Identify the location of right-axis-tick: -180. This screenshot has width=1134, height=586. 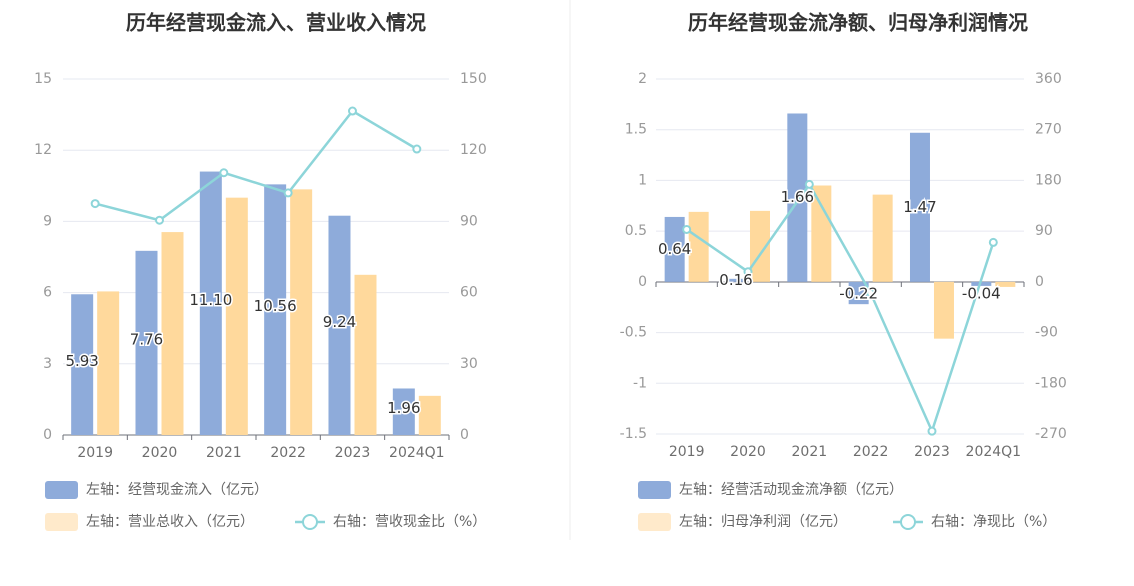
(1051, 383).